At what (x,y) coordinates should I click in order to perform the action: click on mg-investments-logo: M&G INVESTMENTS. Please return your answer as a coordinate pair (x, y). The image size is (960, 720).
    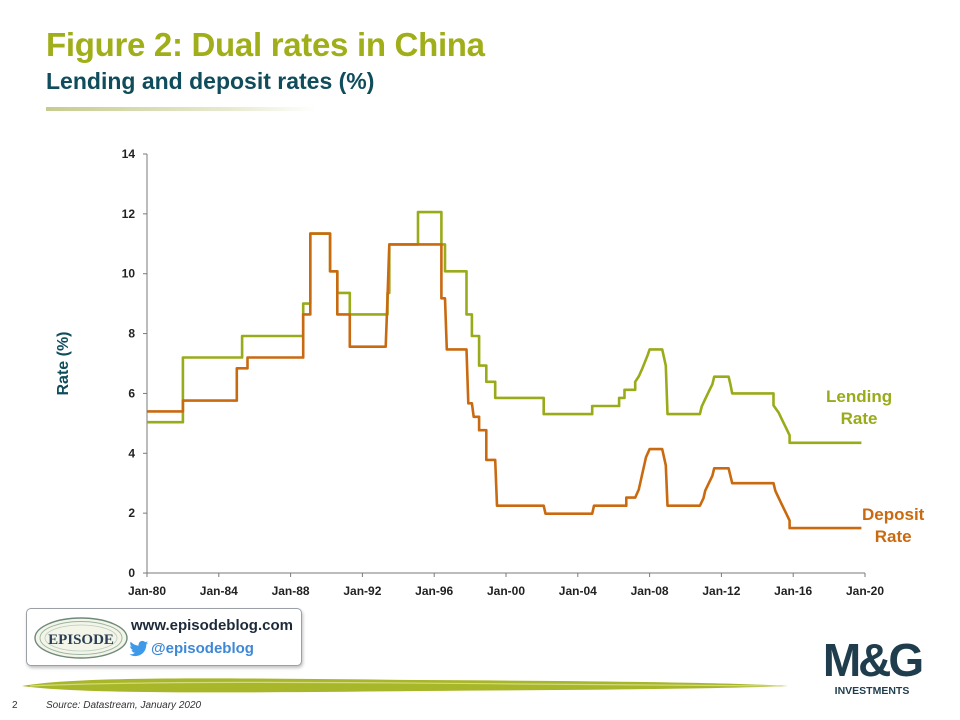
    Looking at the image, I should click on (874, 665).